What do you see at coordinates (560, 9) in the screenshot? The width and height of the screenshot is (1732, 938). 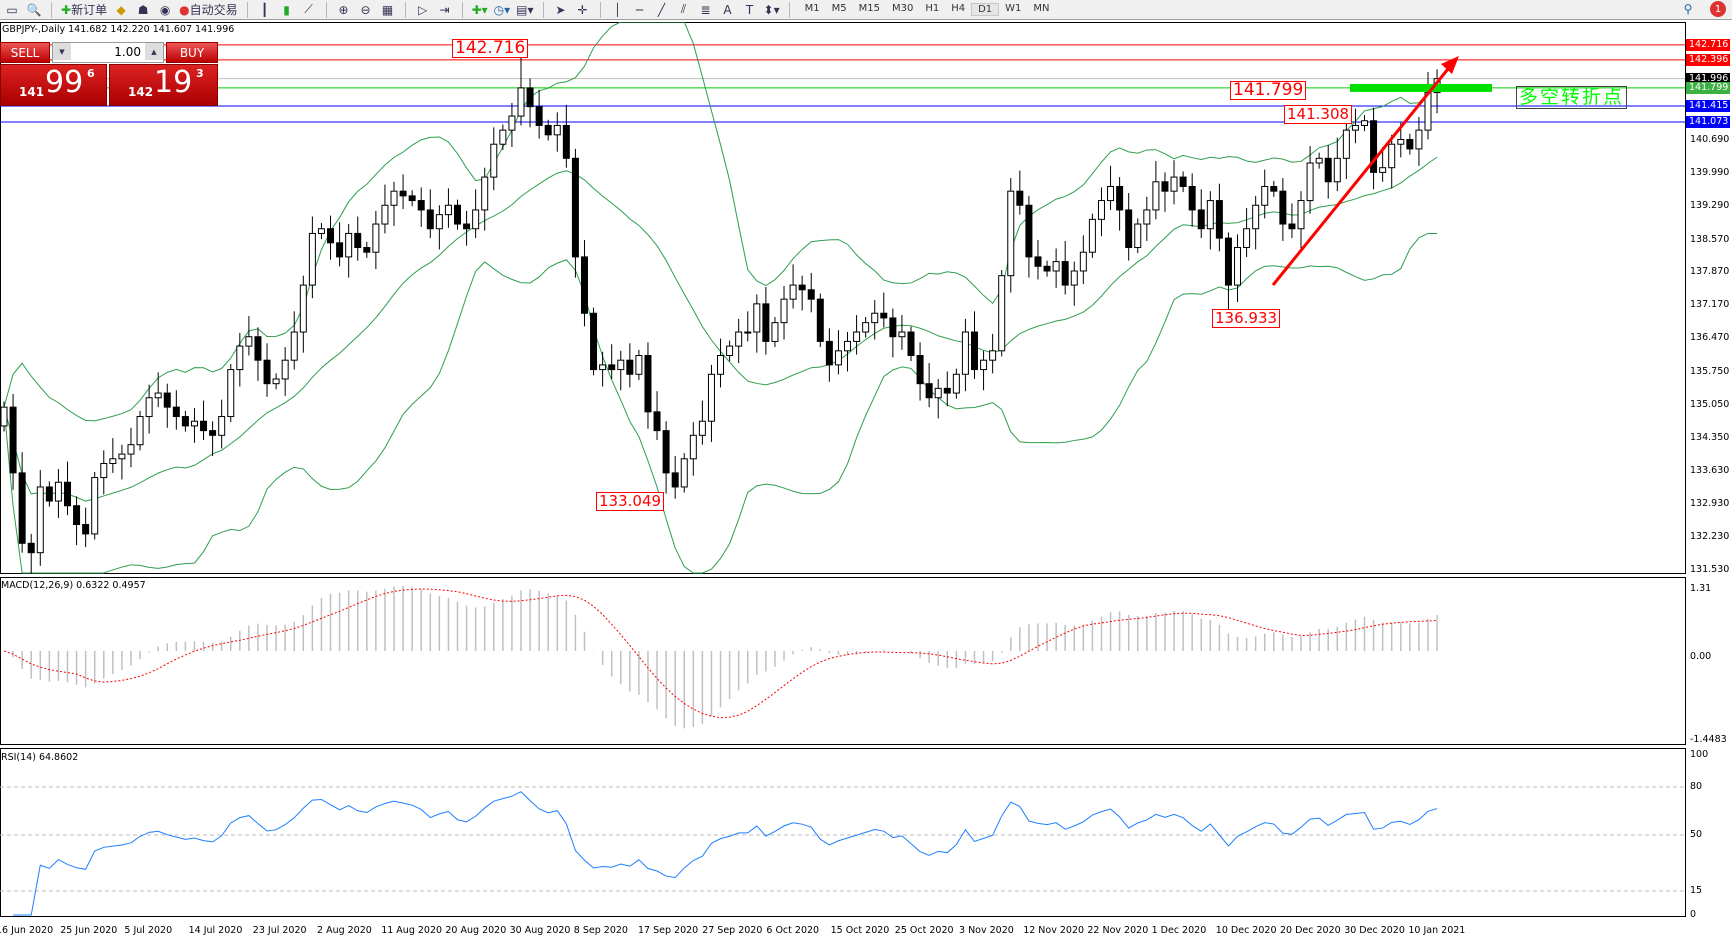 I see `cursor-icon: ➤` at bounding box center [560, 9].